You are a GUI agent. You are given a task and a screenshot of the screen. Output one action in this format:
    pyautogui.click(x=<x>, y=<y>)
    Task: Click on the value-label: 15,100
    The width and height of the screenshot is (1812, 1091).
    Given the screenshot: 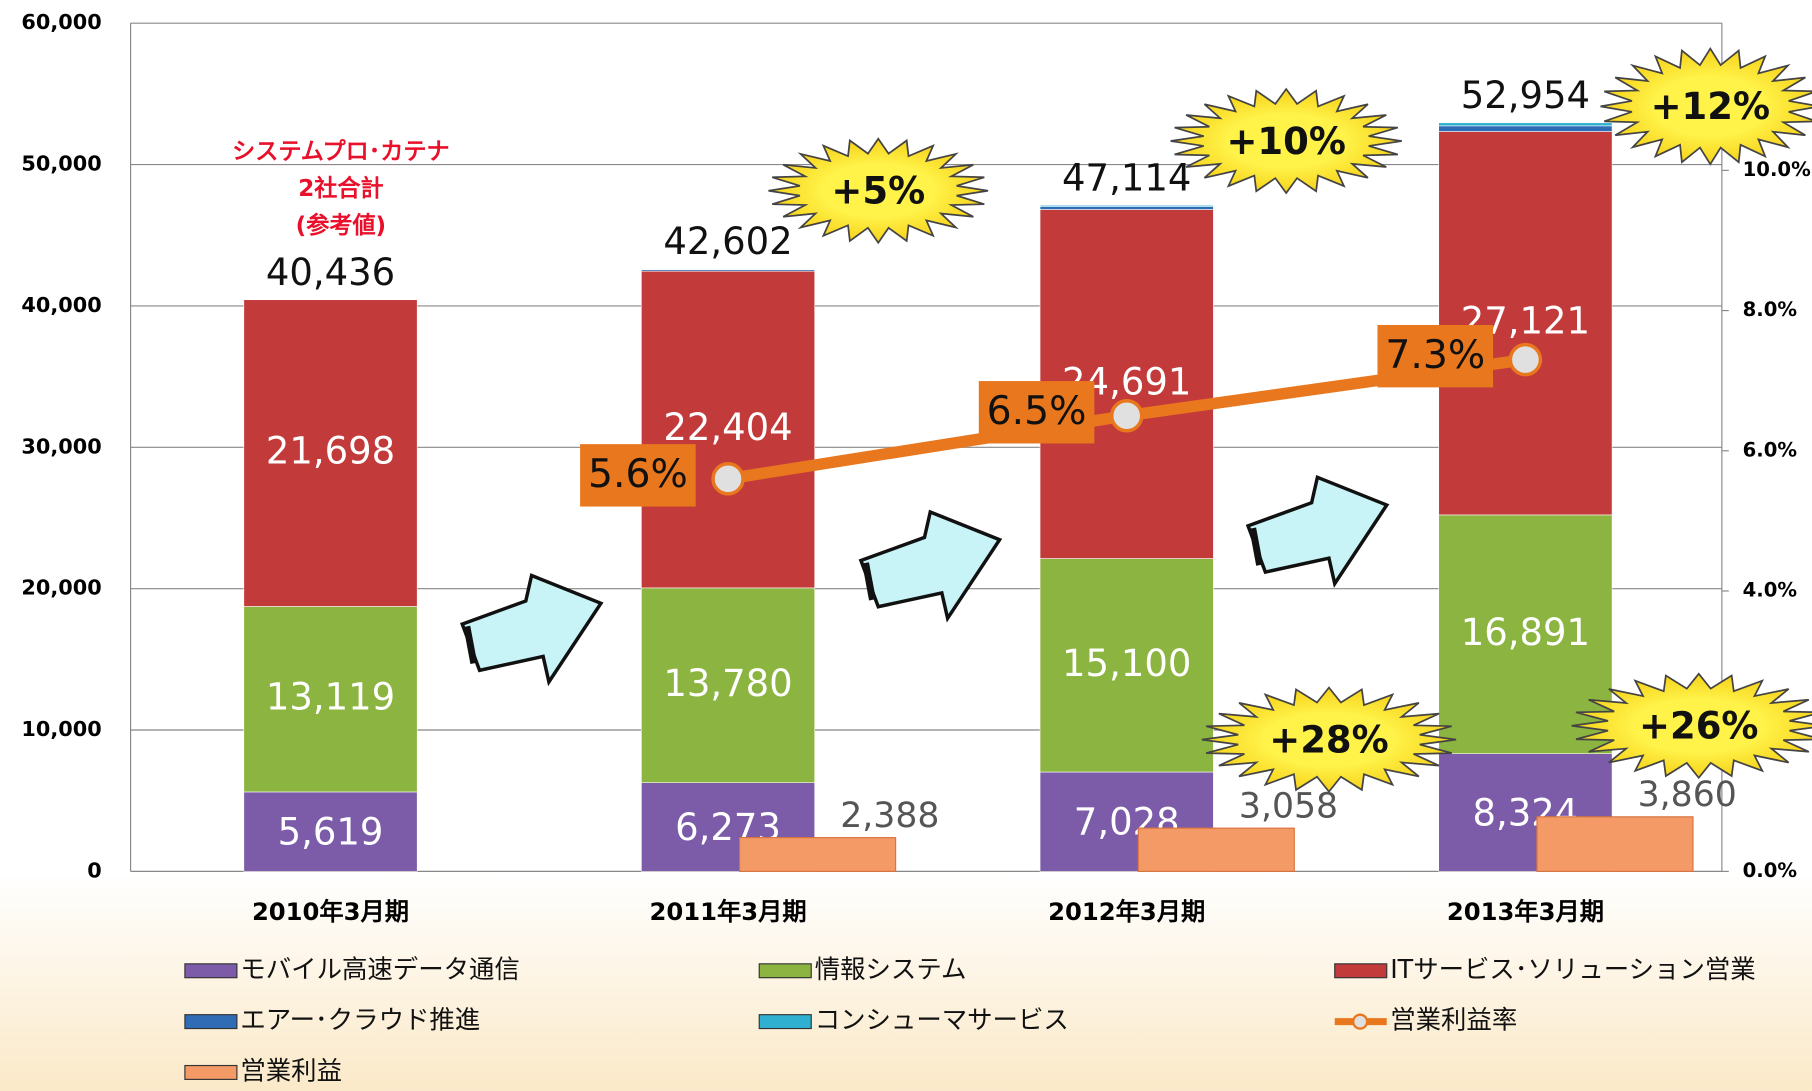 What is the action you would take?
    pyautogui.click(x=1126, y=663)
    